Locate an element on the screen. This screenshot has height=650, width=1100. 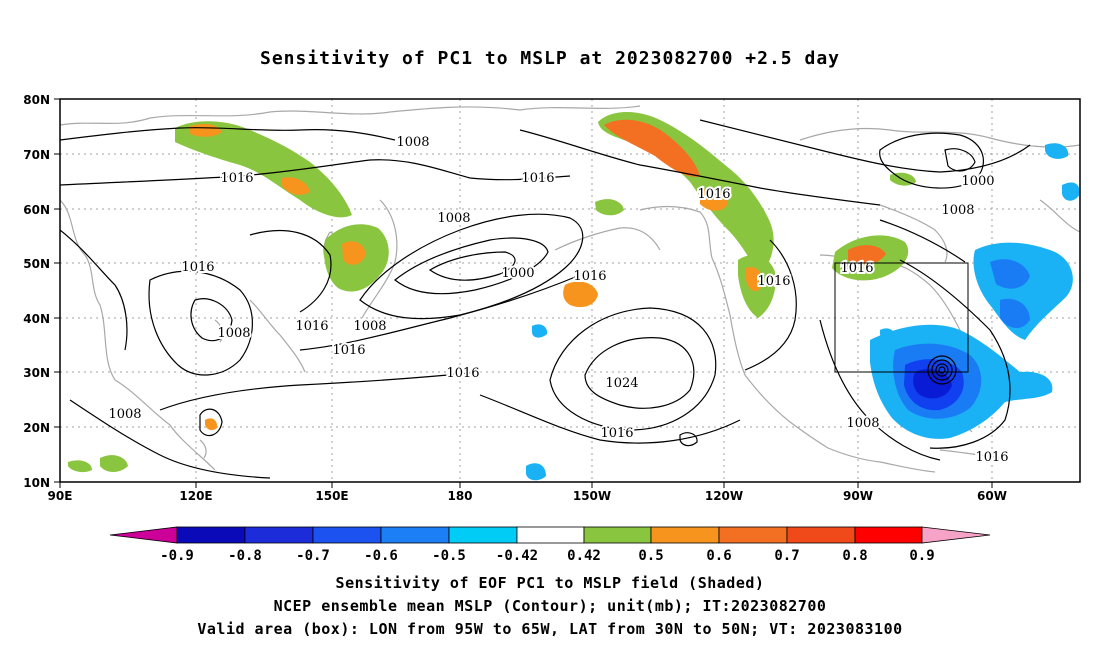
colorbar-label: -0.8 is located at coordinates (245, 556).